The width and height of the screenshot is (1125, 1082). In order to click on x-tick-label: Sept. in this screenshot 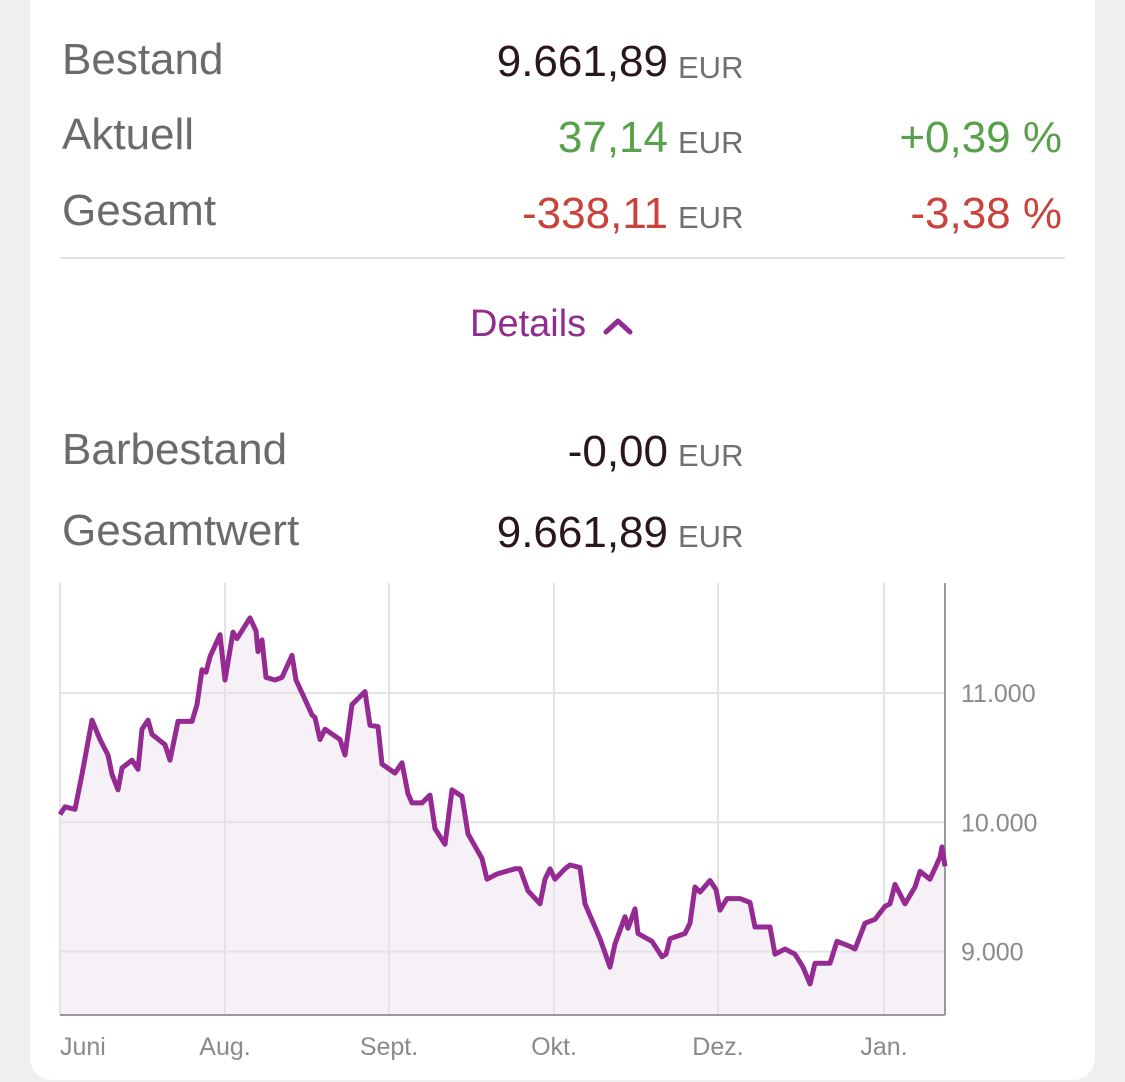, I will do `click(389, 1047)`.